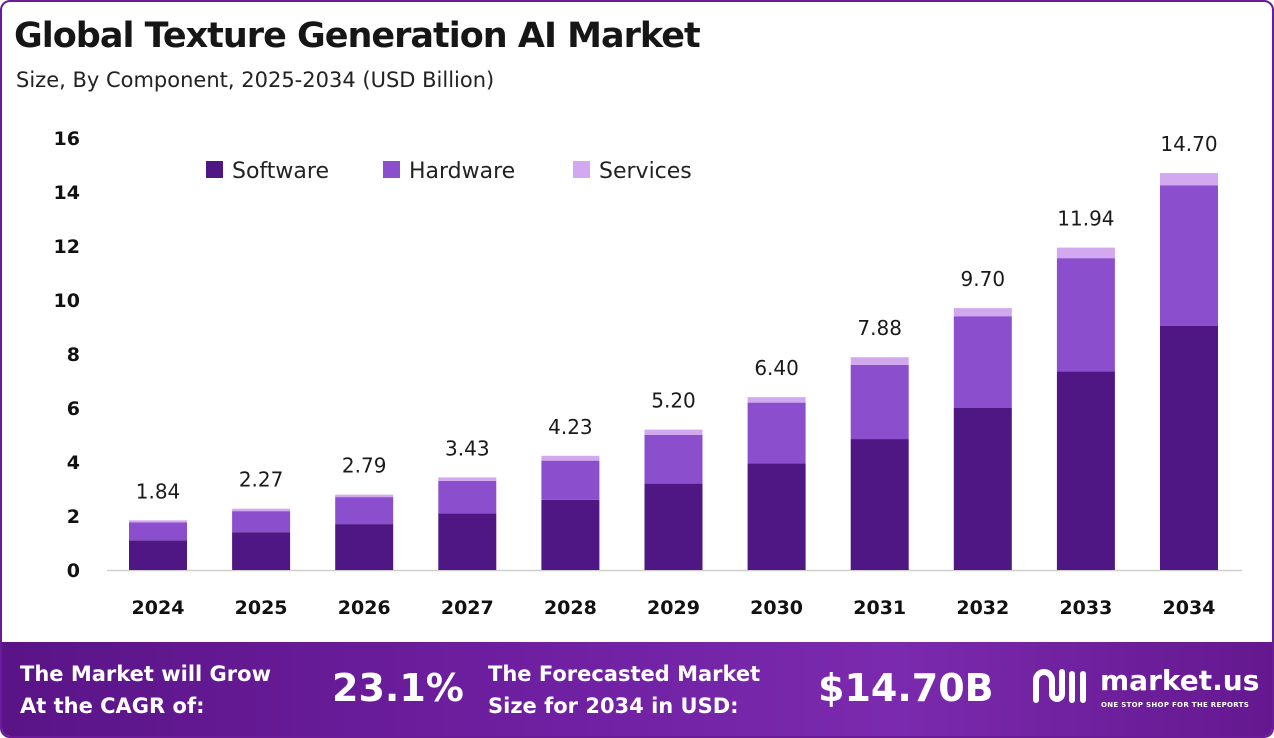 Image resolution: width=1274 pixels, height=738 pixels. Describe the element at coordinates (261, 551) in the screenshot. I see `bar-software-2025` at that location.